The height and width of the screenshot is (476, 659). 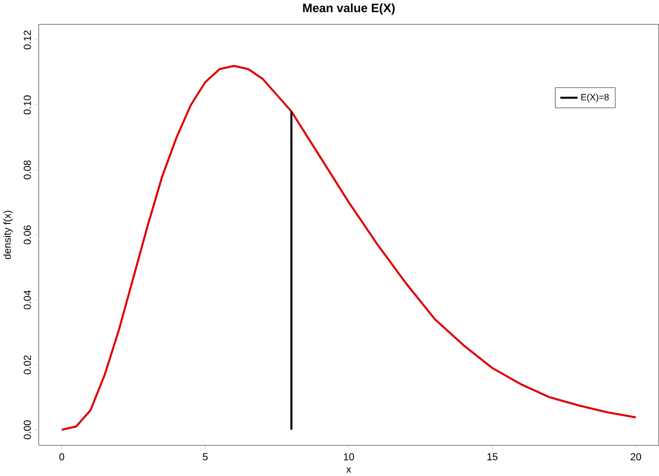 What do you see at coordinates (205, 456) in the screenshot?
I see `x-tick-label: 5` at bounding box center [205, 456].